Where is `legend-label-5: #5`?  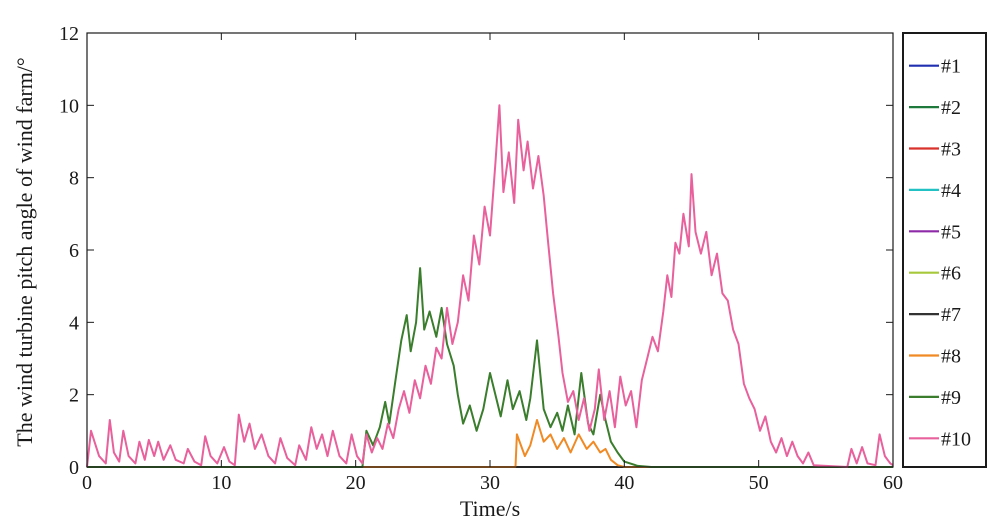
legend-label-5: #5 is located at coordinates (951, 232).